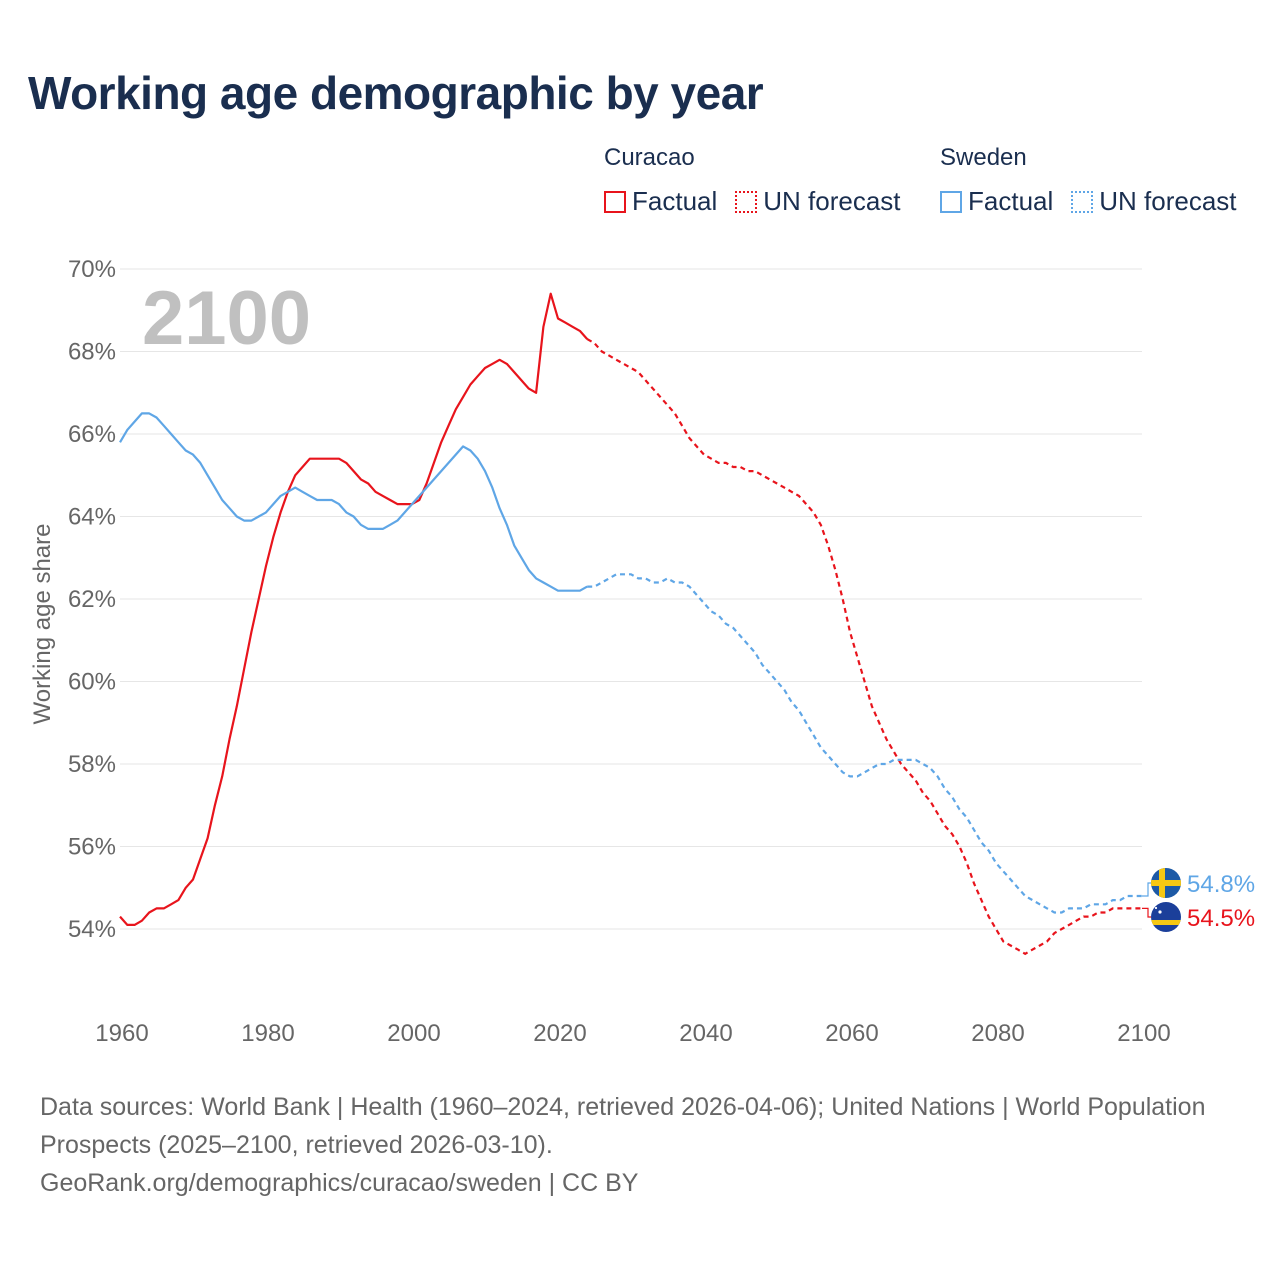 The width and height of the screenshot is (1280, 1280). Describe the element at coordinates (1143, 1033) in the screenshot. I see `x-tick-label: 2100` at that location.